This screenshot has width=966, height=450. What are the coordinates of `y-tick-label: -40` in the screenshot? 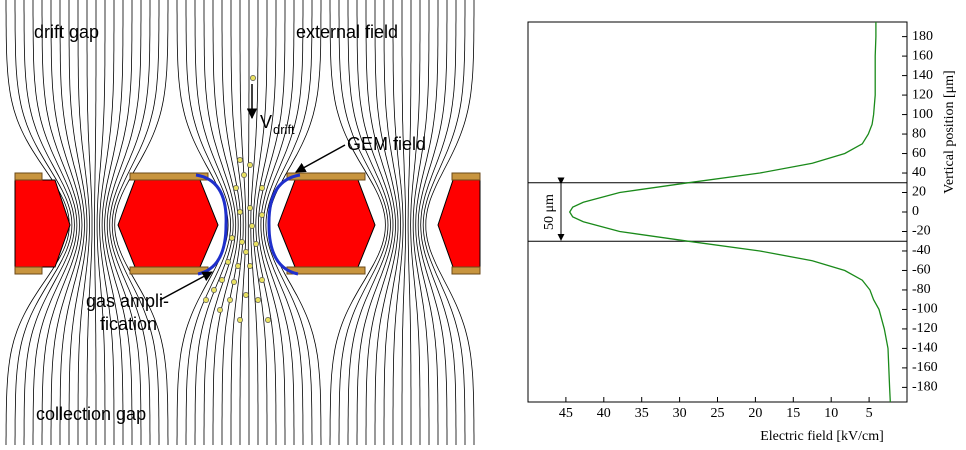 It's located at (921, 250).